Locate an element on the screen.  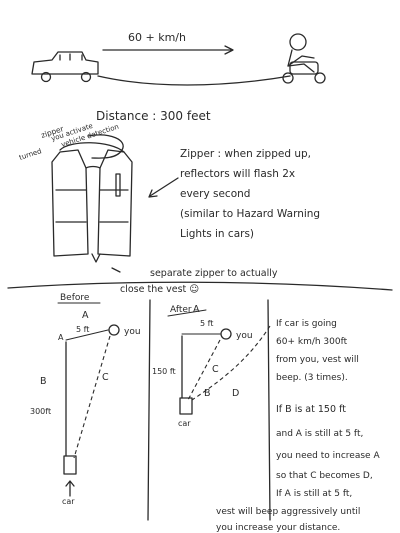
after-title: After is located at coordinates (181, 310).